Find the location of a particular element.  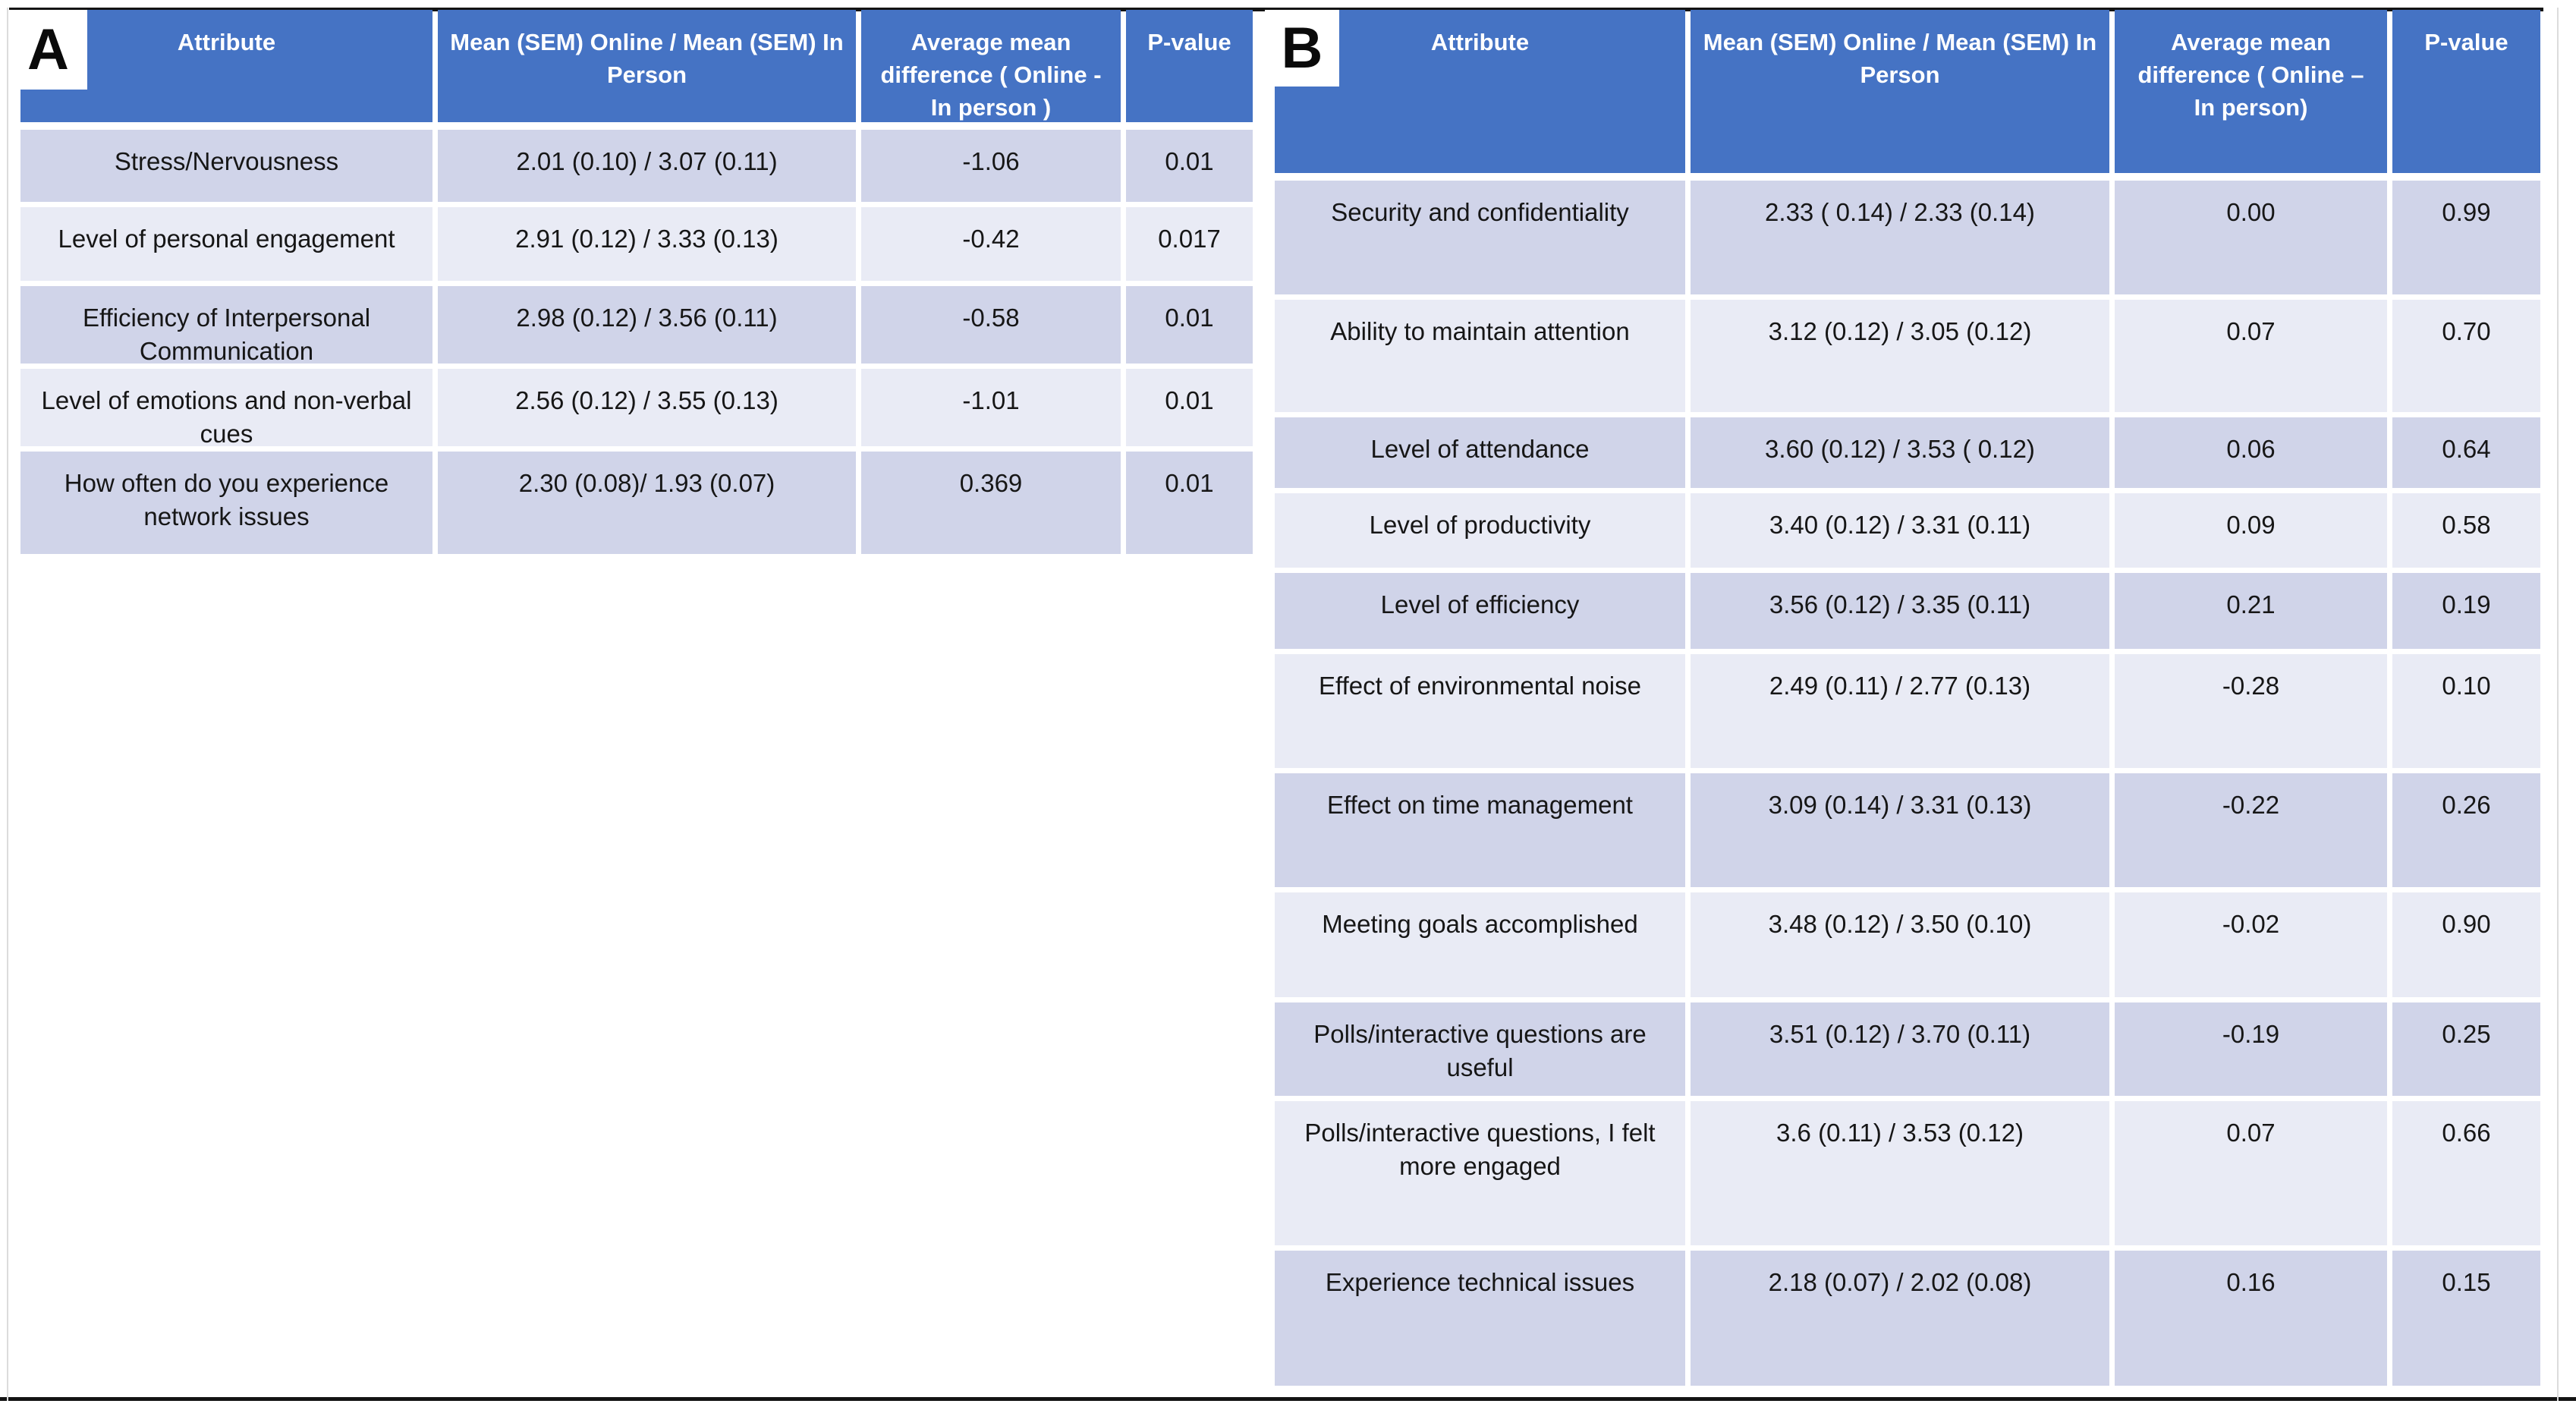

cell-mean: 2.49 (0.11) / 2.77 (0.13) is located at coordinates (1900, 711).